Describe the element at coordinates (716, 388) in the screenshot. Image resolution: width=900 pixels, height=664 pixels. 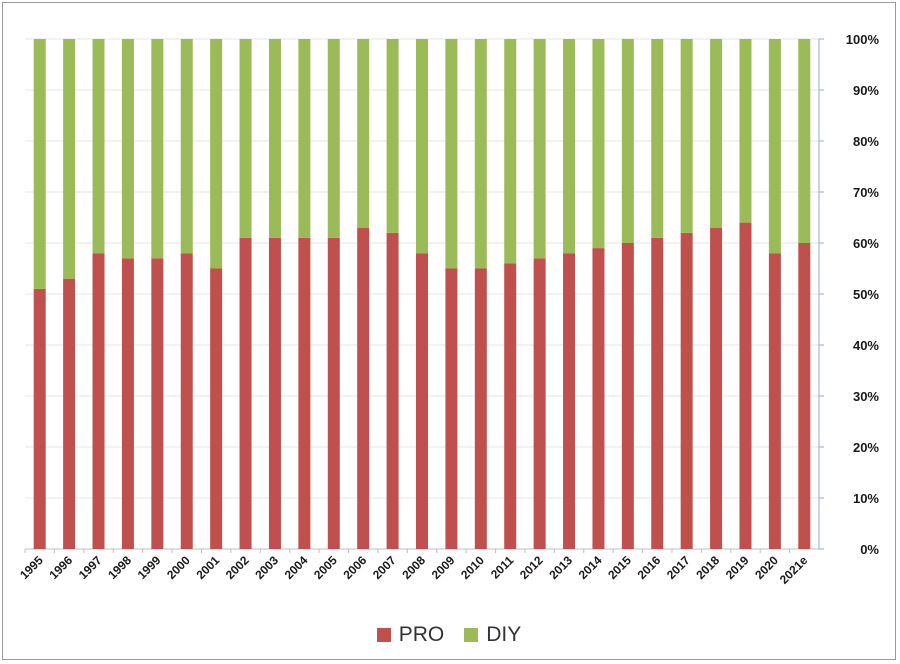
I see `bar-pro-2018` at that location.